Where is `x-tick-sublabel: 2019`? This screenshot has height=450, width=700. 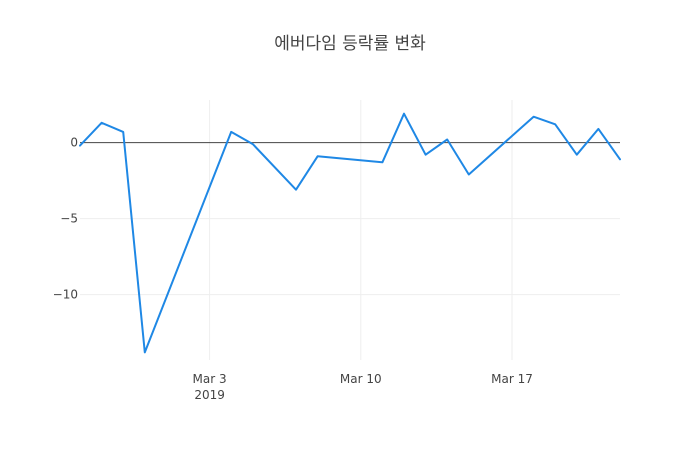 x-tick-sublabel: 2019 is located at coordinates (209, 395).